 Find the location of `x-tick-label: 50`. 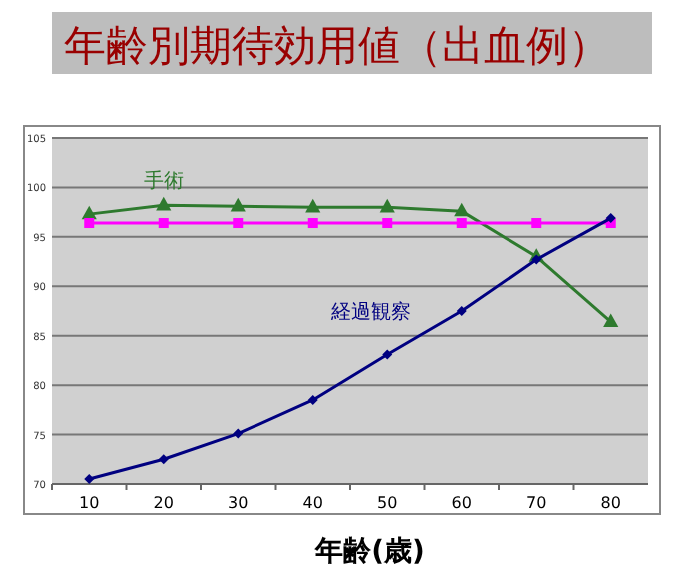

x-tick-label: 50 is located at coordinates (387, 503).